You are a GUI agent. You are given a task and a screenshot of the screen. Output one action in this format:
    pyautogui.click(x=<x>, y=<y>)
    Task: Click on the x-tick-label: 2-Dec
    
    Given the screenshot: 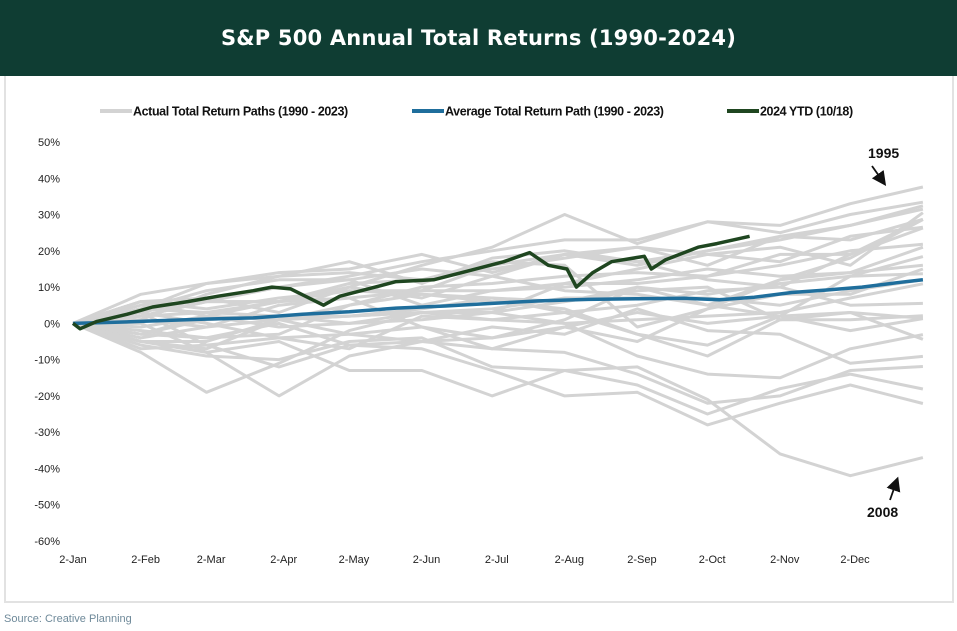 What is the action you would take?
    pyautogui.click(x=855, y=560)
    